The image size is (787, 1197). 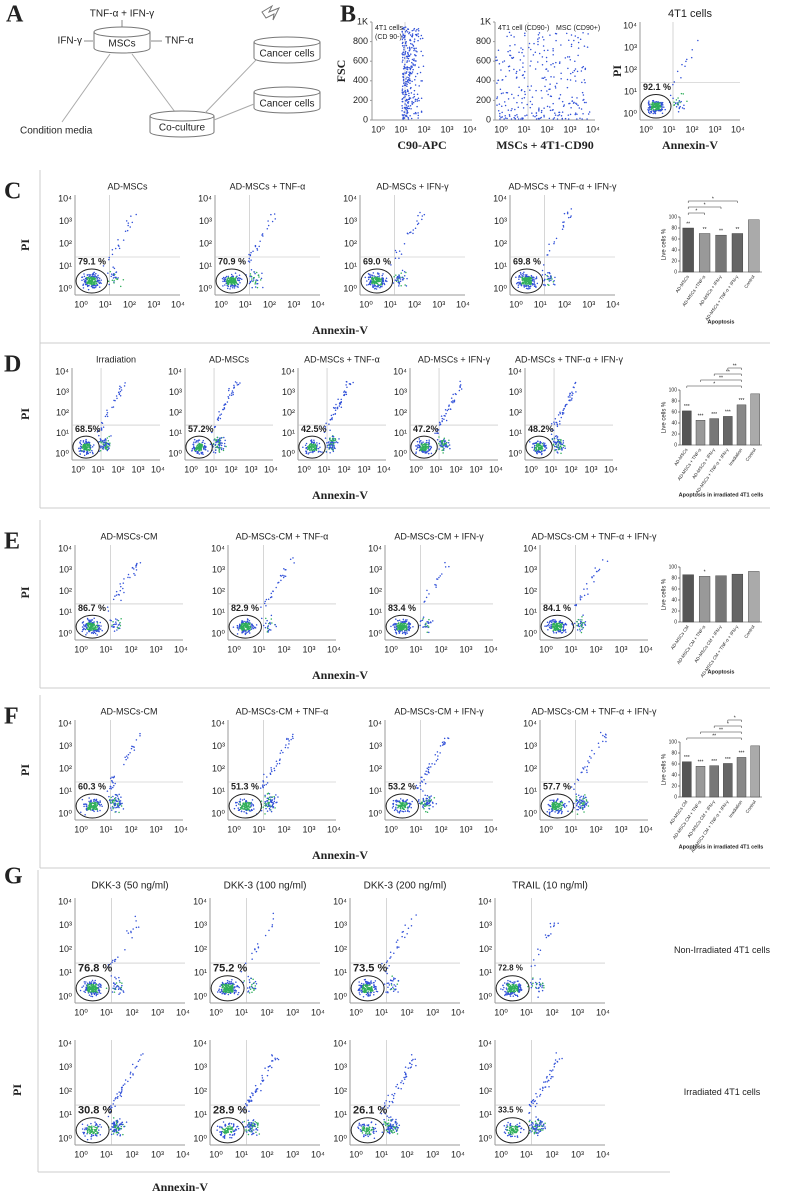 What do you see at coordinates (688, 250) in the screenshot?
I see `bar` at bounding box center [688, 250].